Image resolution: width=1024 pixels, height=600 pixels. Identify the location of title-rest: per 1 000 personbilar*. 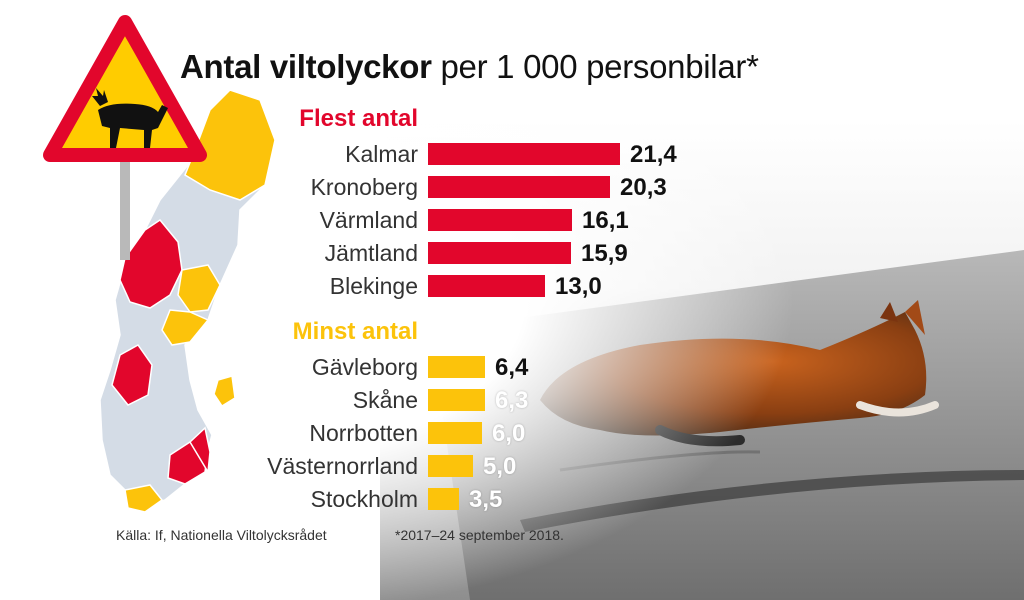
(595, 66).